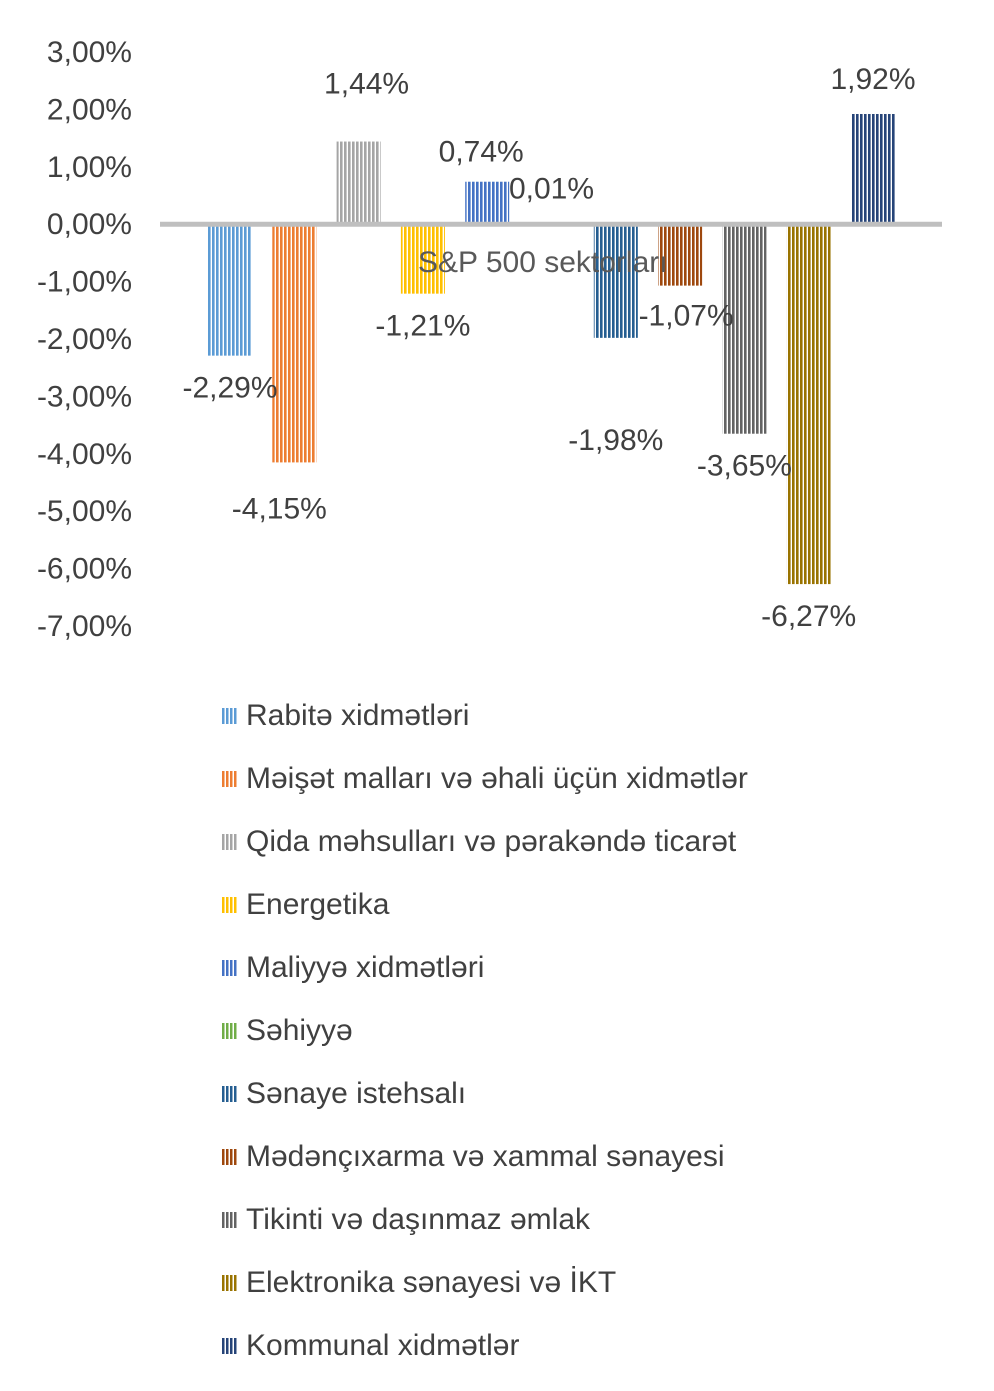 This screenshot has width=994, height=1391. What do you see at coordinates (356, 1093) in the screenshot?
I see `legend-label: Sənaye istehsalı` at bounding box center [356, 1093].